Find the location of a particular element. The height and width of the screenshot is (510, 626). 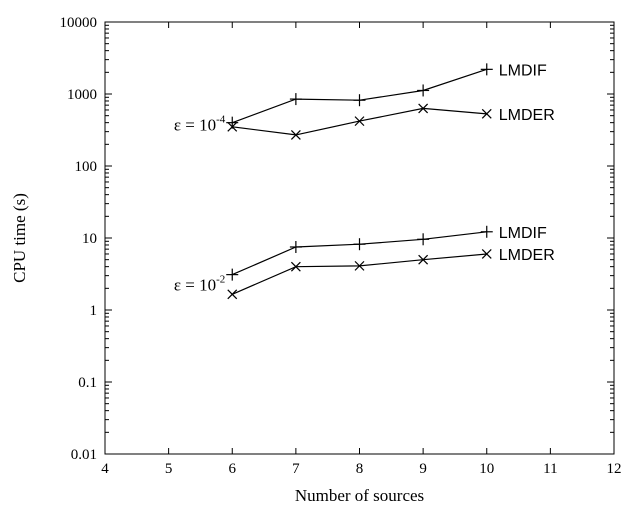

y-tick-label: 0.1 is located at coordinates (87, 383).